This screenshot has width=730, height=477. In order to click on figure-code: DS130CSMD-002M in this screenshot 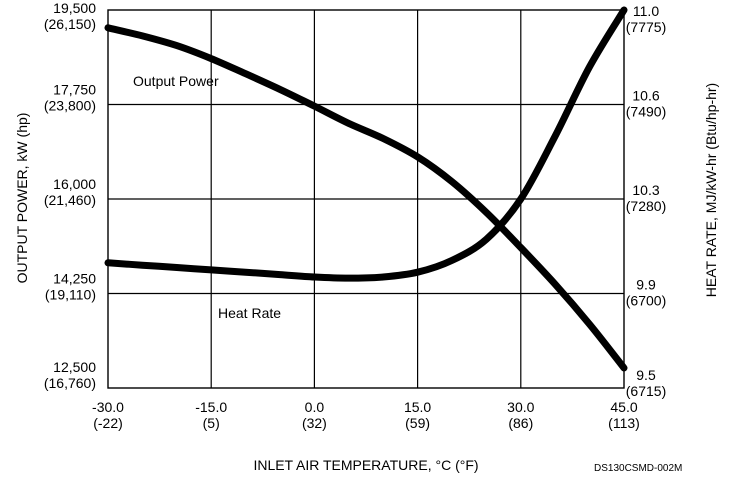, I will do `click(638, 468)`.